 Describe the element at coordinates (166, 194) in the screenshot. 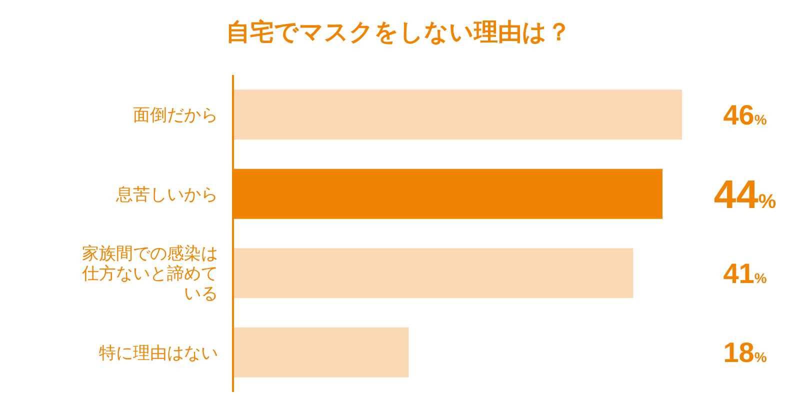

I see `y-tick-label: 息苦しいから` at that location.